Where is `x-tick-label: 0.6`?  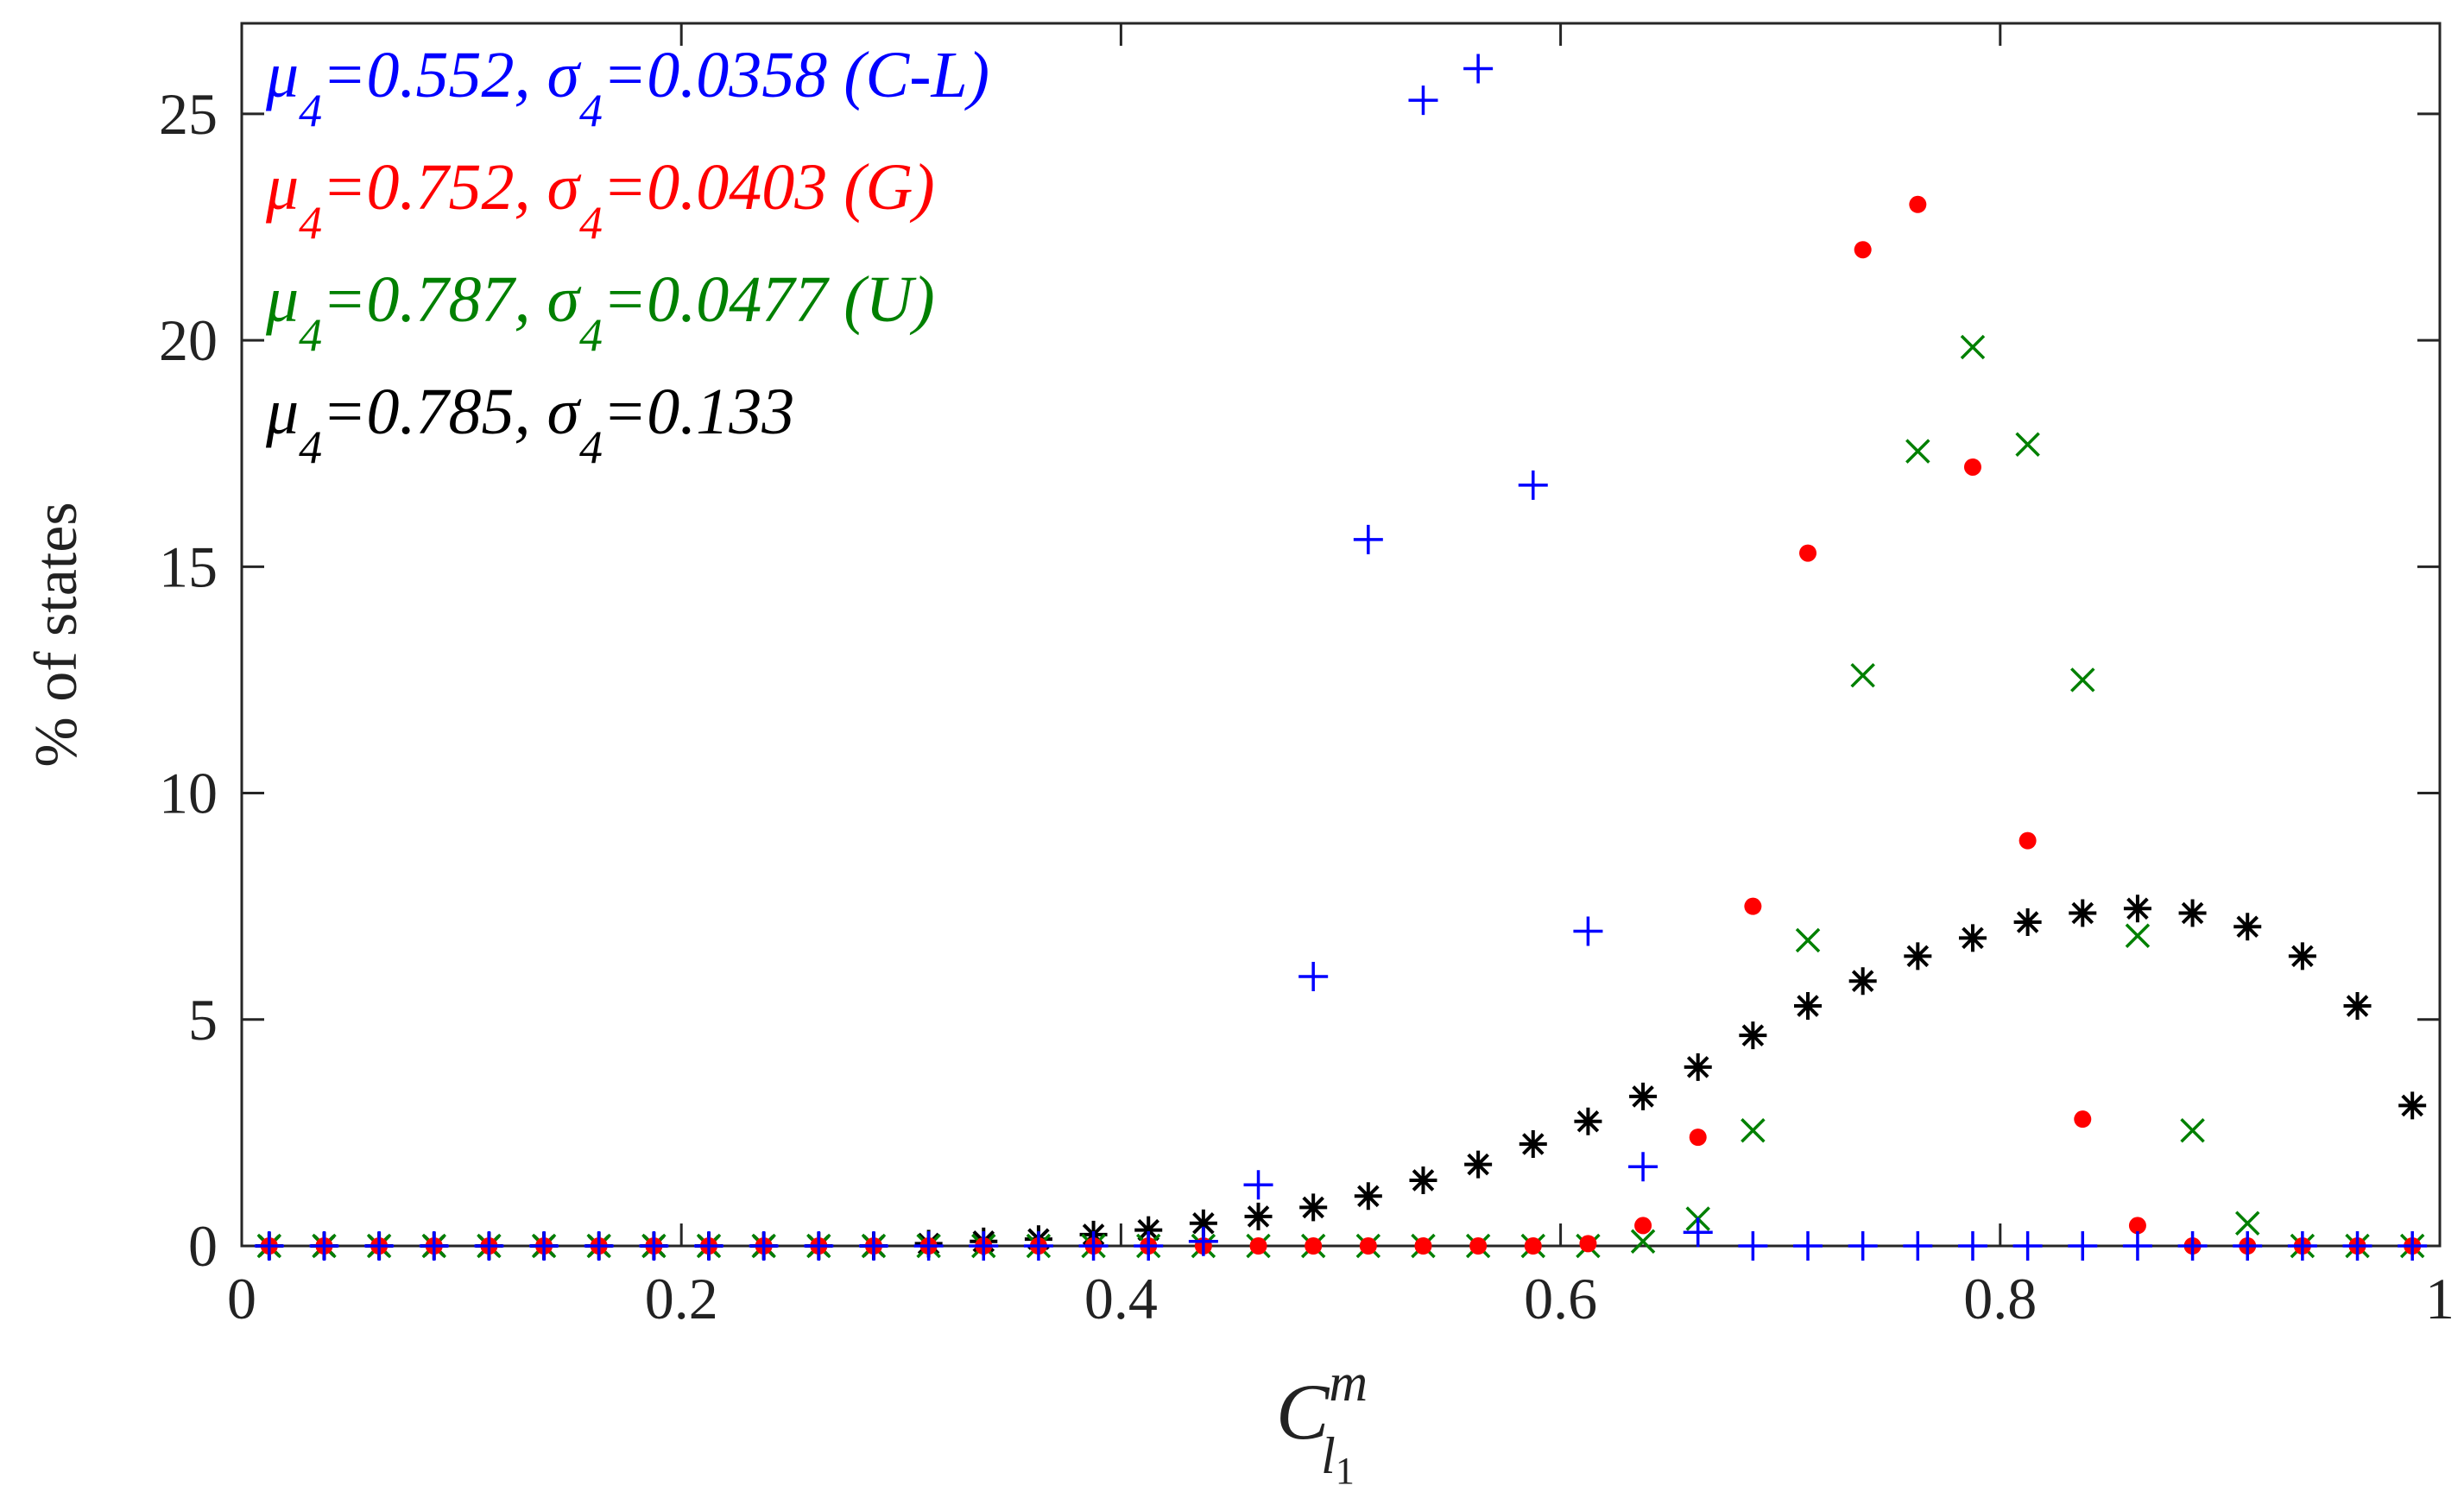
x-tick-label: 0.6 is located at coordinates (1560, 1298).